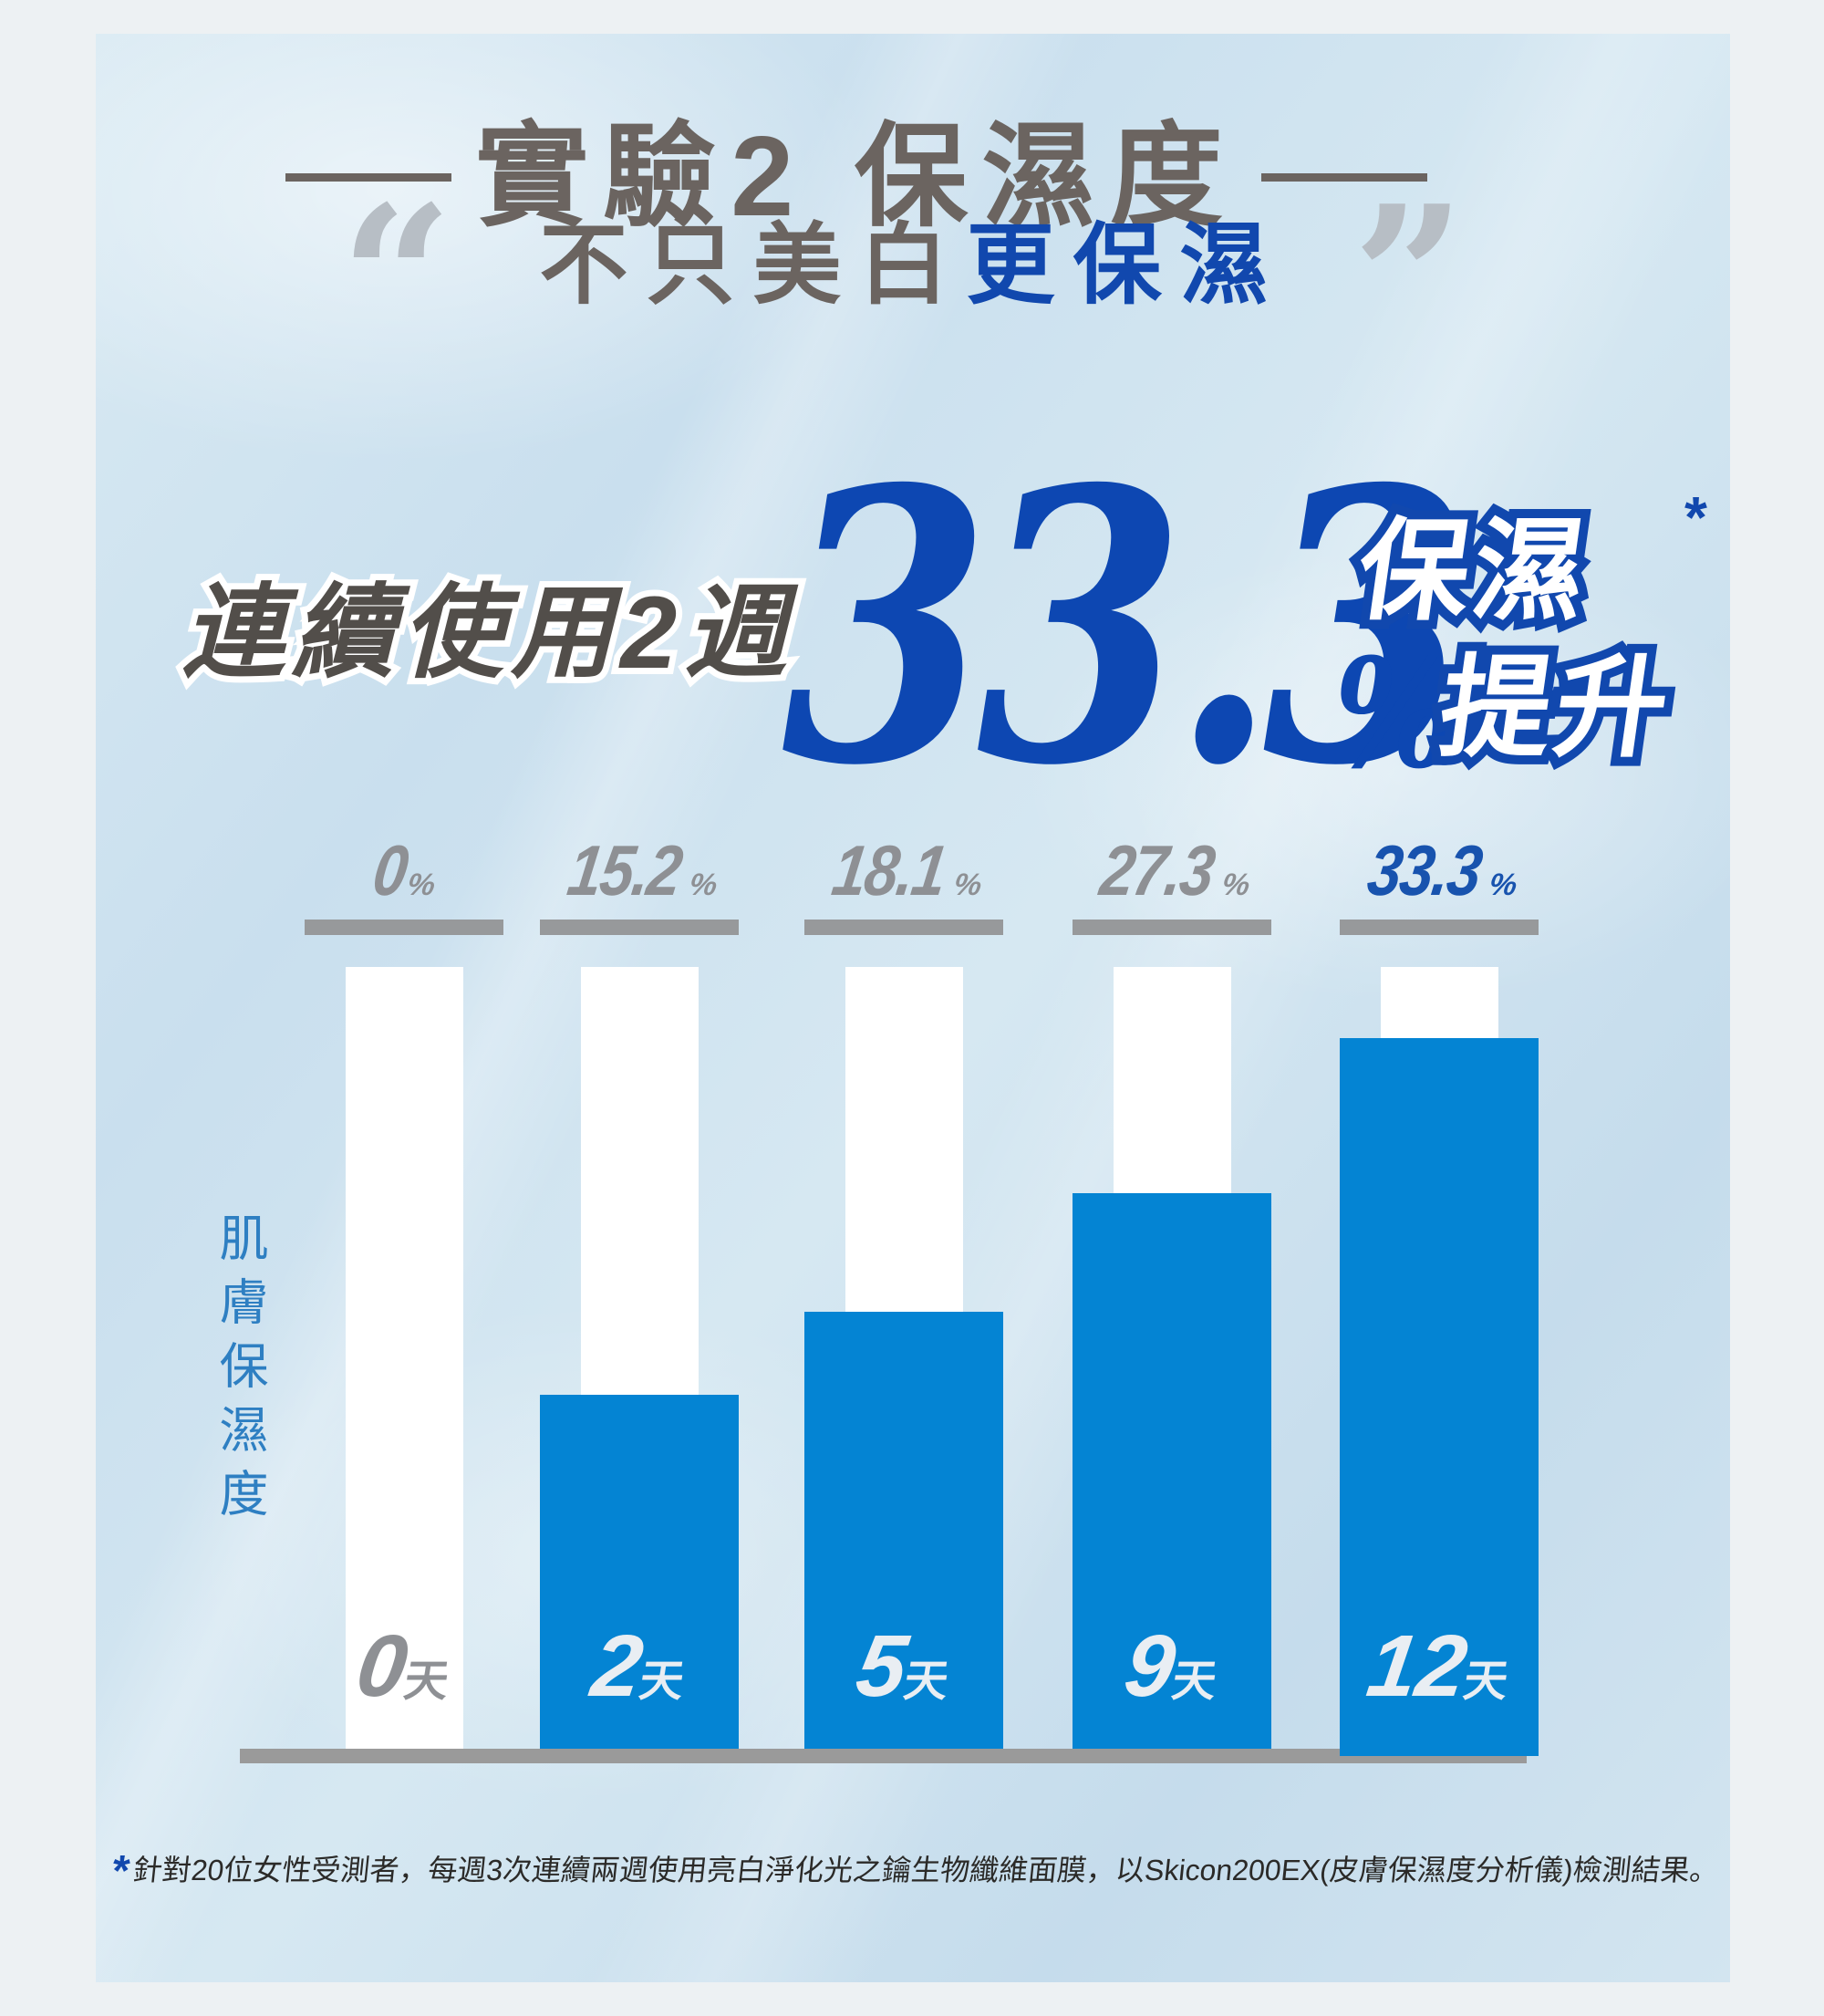 The image size is (1824, 2016). Describe the element at coordinates (1169, 1666) in the screenshot. I see `bar-day-label: 9天` at that location.